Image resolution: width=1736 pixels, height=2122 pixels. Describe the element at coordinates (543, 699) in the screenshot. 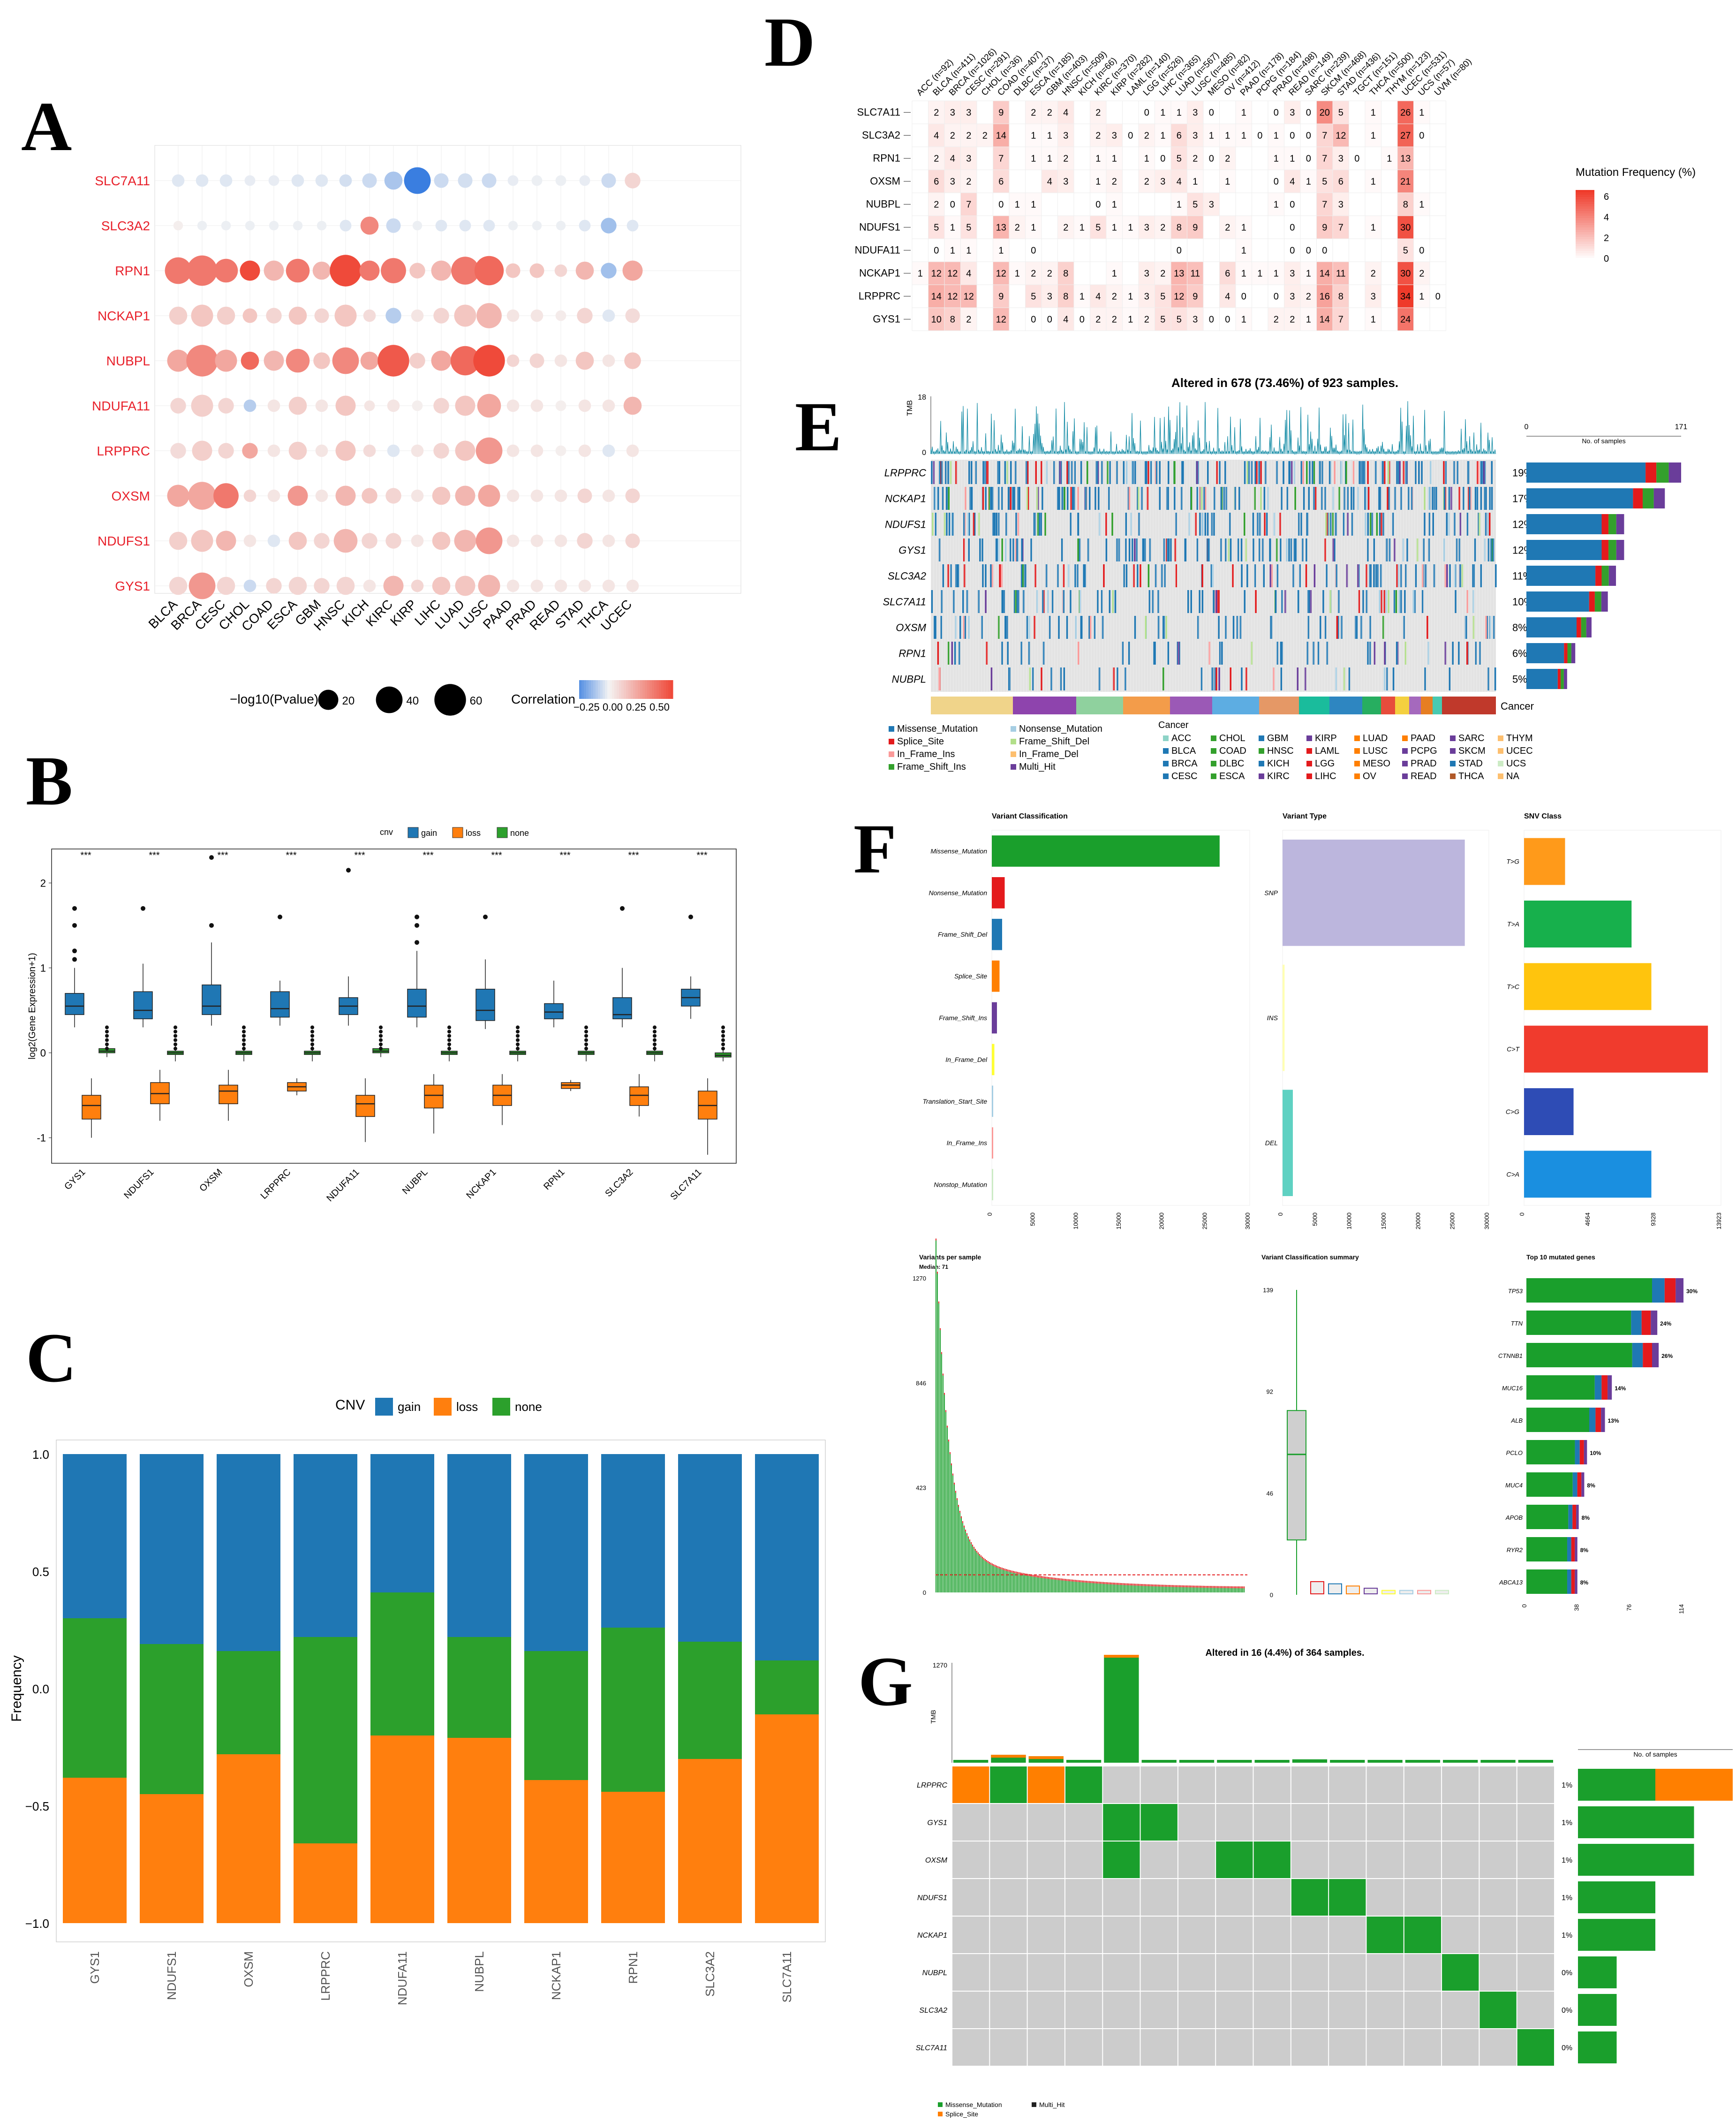

I see `color-legend-title: Correlation` at that location.